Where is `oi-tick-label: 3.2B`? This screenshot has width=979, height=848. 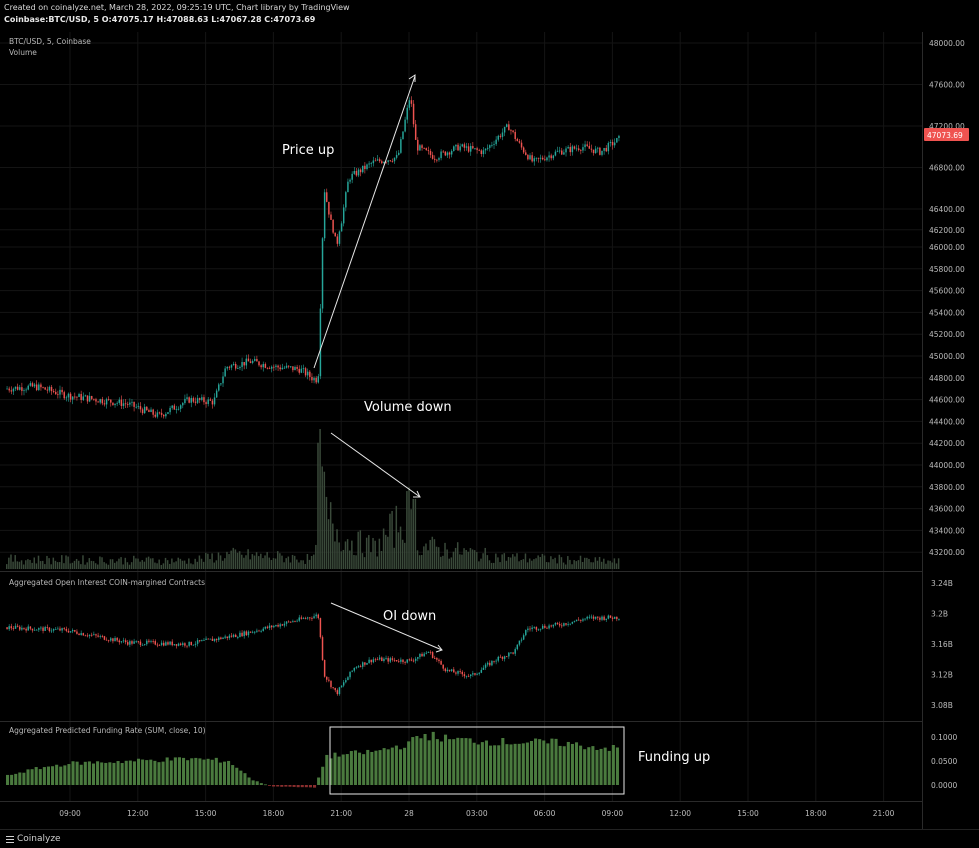
oi-tick-label: 3.2B is located at coordinates (939, 614).